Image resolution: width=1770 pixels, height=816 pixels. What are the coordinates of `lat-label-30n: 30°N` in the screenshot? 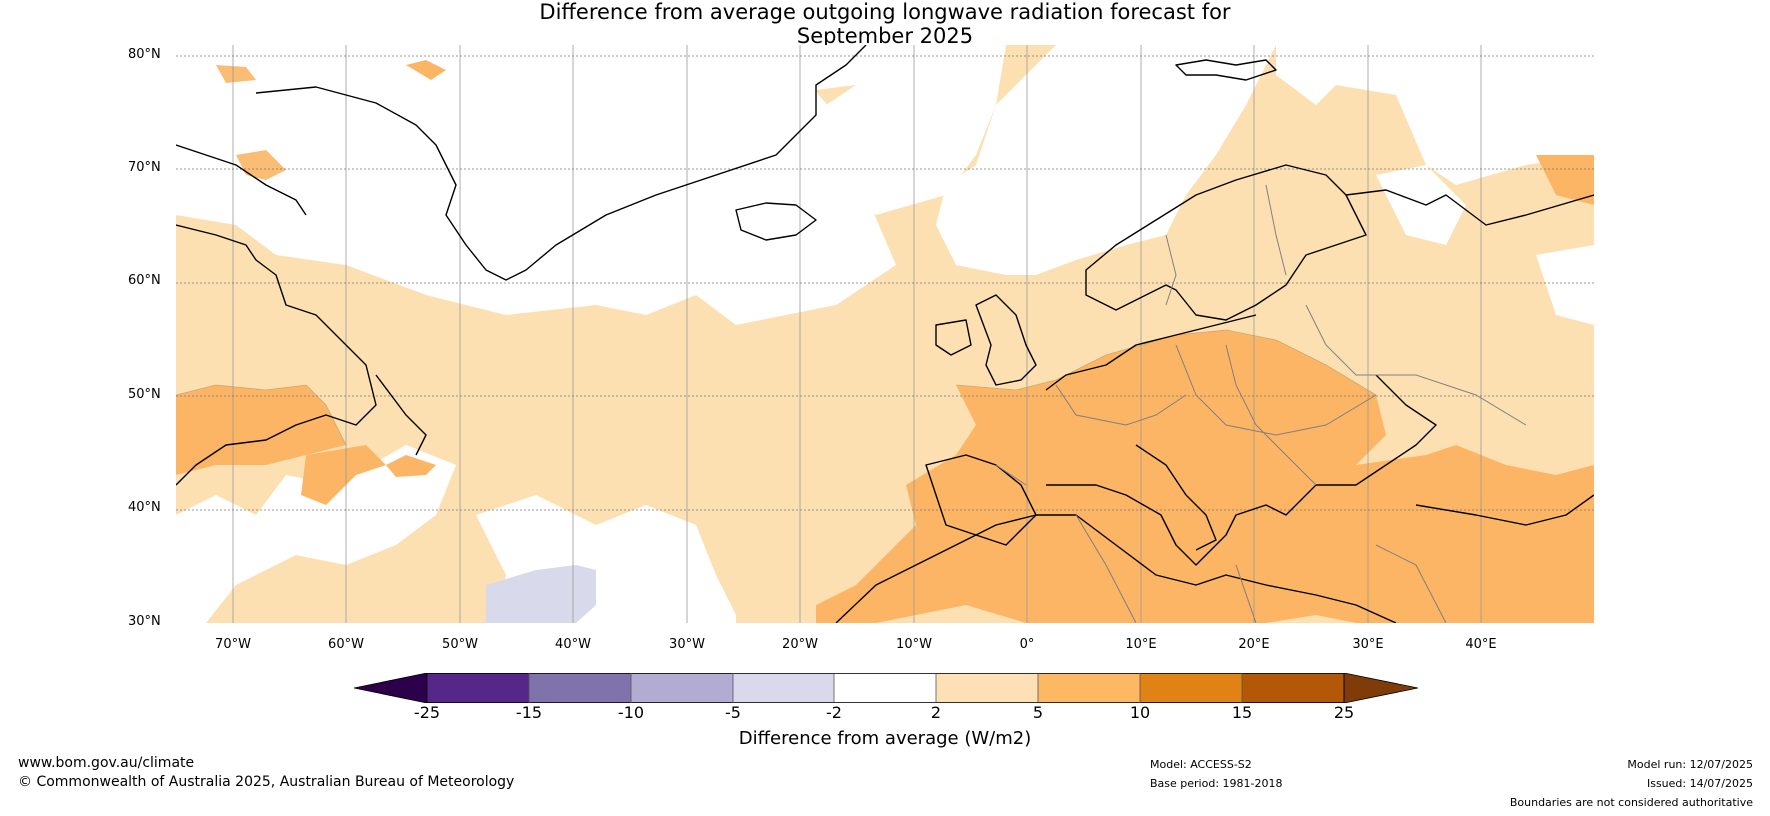 It's located at (144, 621).